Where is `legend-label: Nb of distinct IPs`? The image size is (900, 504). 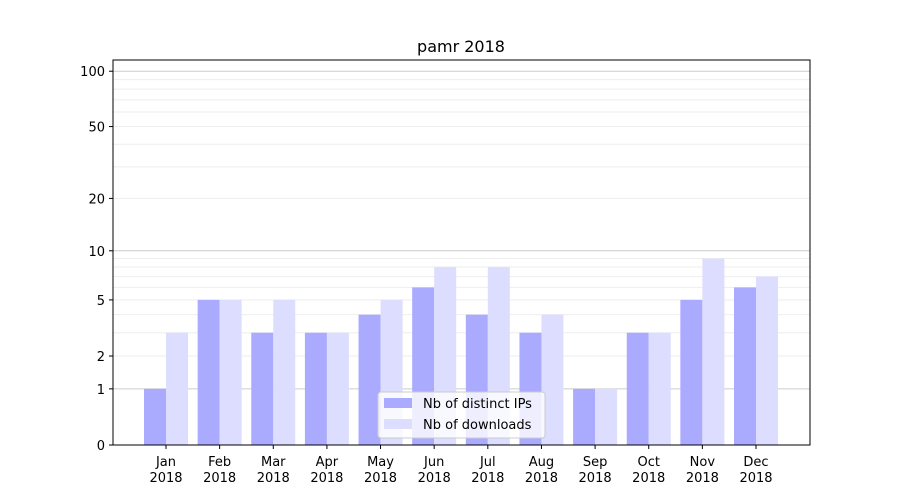 legend-label: Nb of distinct IPs is located at coordinates (477, 404).